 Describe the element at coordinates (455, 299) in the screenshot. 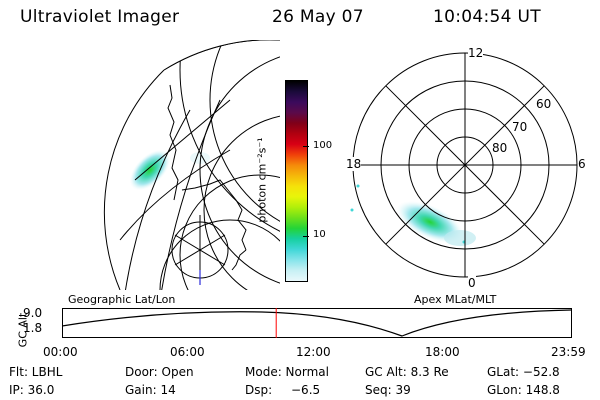

I see `polar-panel-label: Apex MLat/MLT` at that location.